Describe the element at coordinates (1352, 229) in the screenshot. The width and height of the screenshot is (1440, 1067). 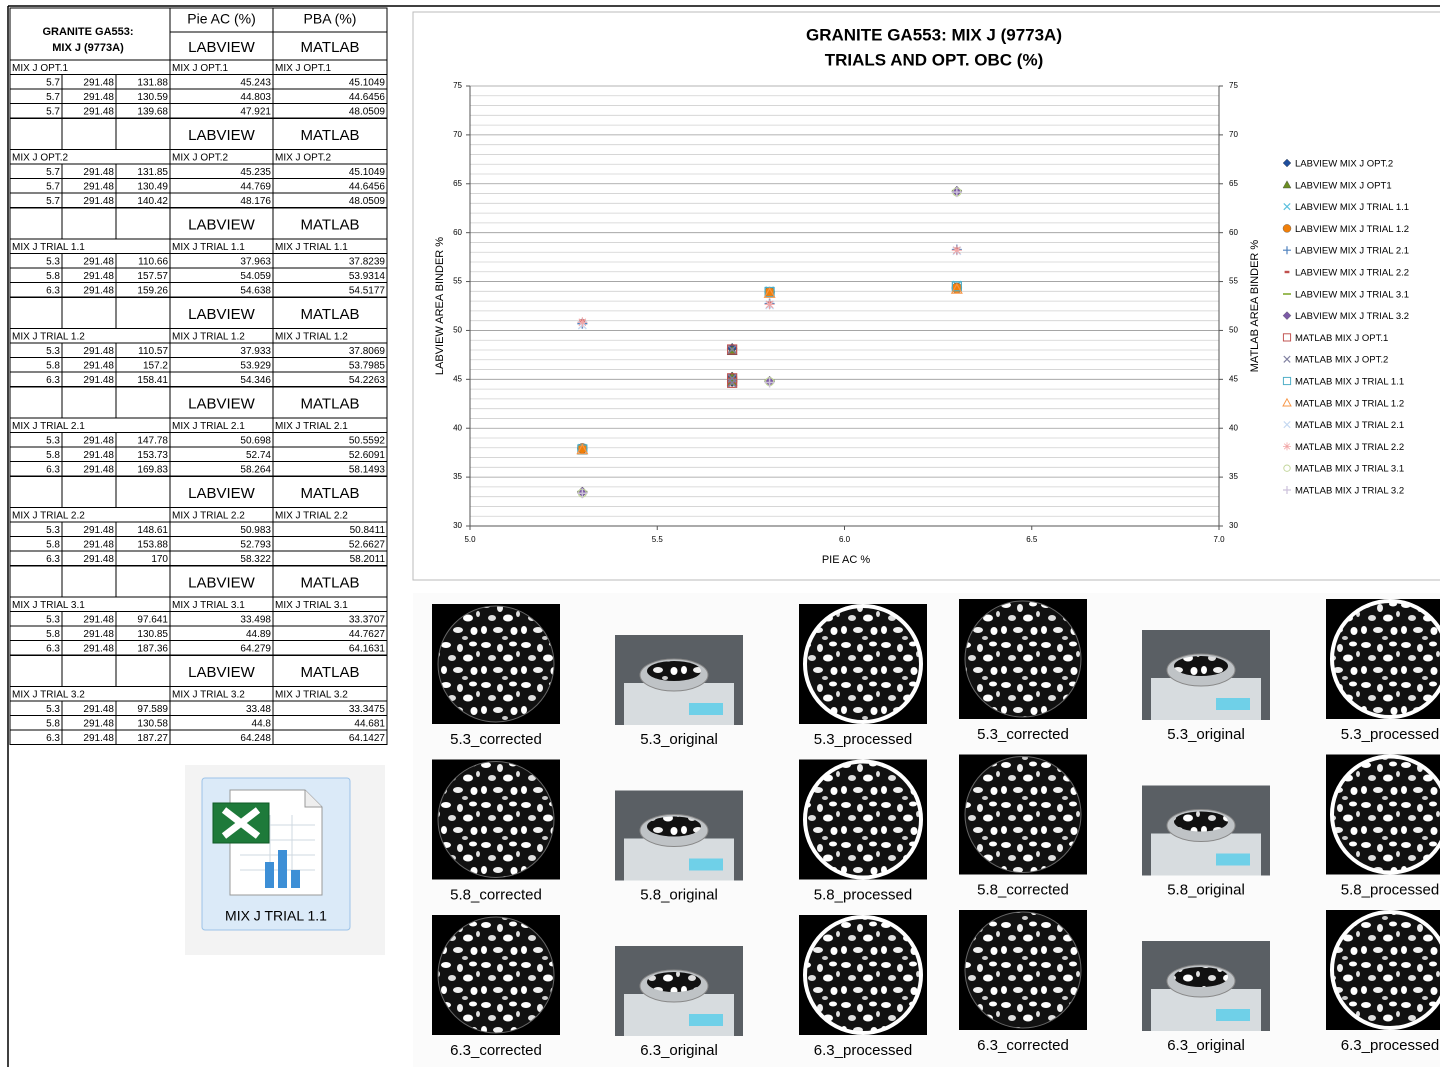
I see `legend-label: LABVIEW MIX J TRIAL 1.2` at that location.